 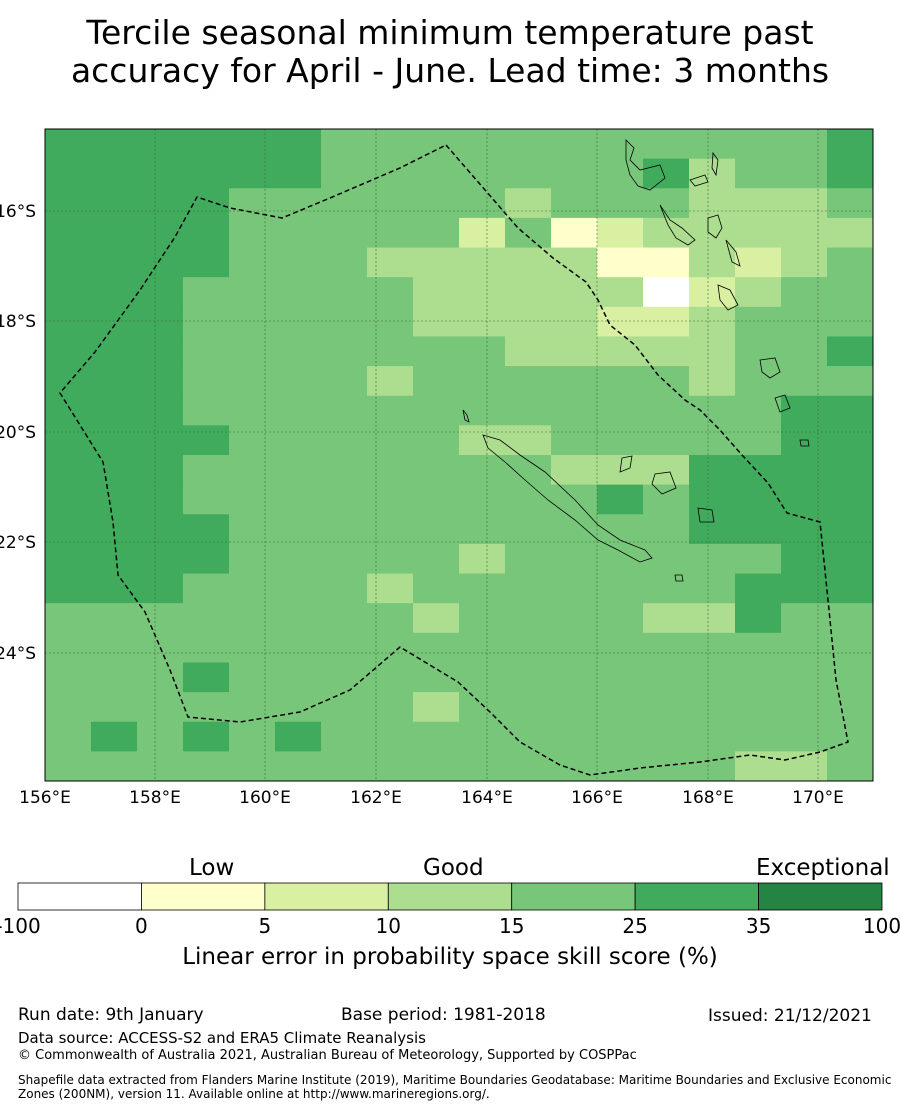 What do you see at coordinates (18, 322) in the screenshot?
I see `latitude-tick-label: 18°S` at bounding box center [18, 322].